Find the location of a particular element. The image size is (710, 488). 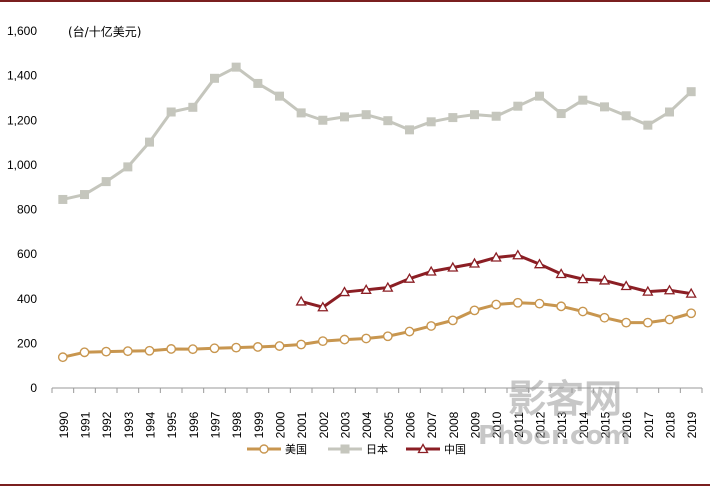

watermark-cn: 影客网 is located at coordinates (565, 399).